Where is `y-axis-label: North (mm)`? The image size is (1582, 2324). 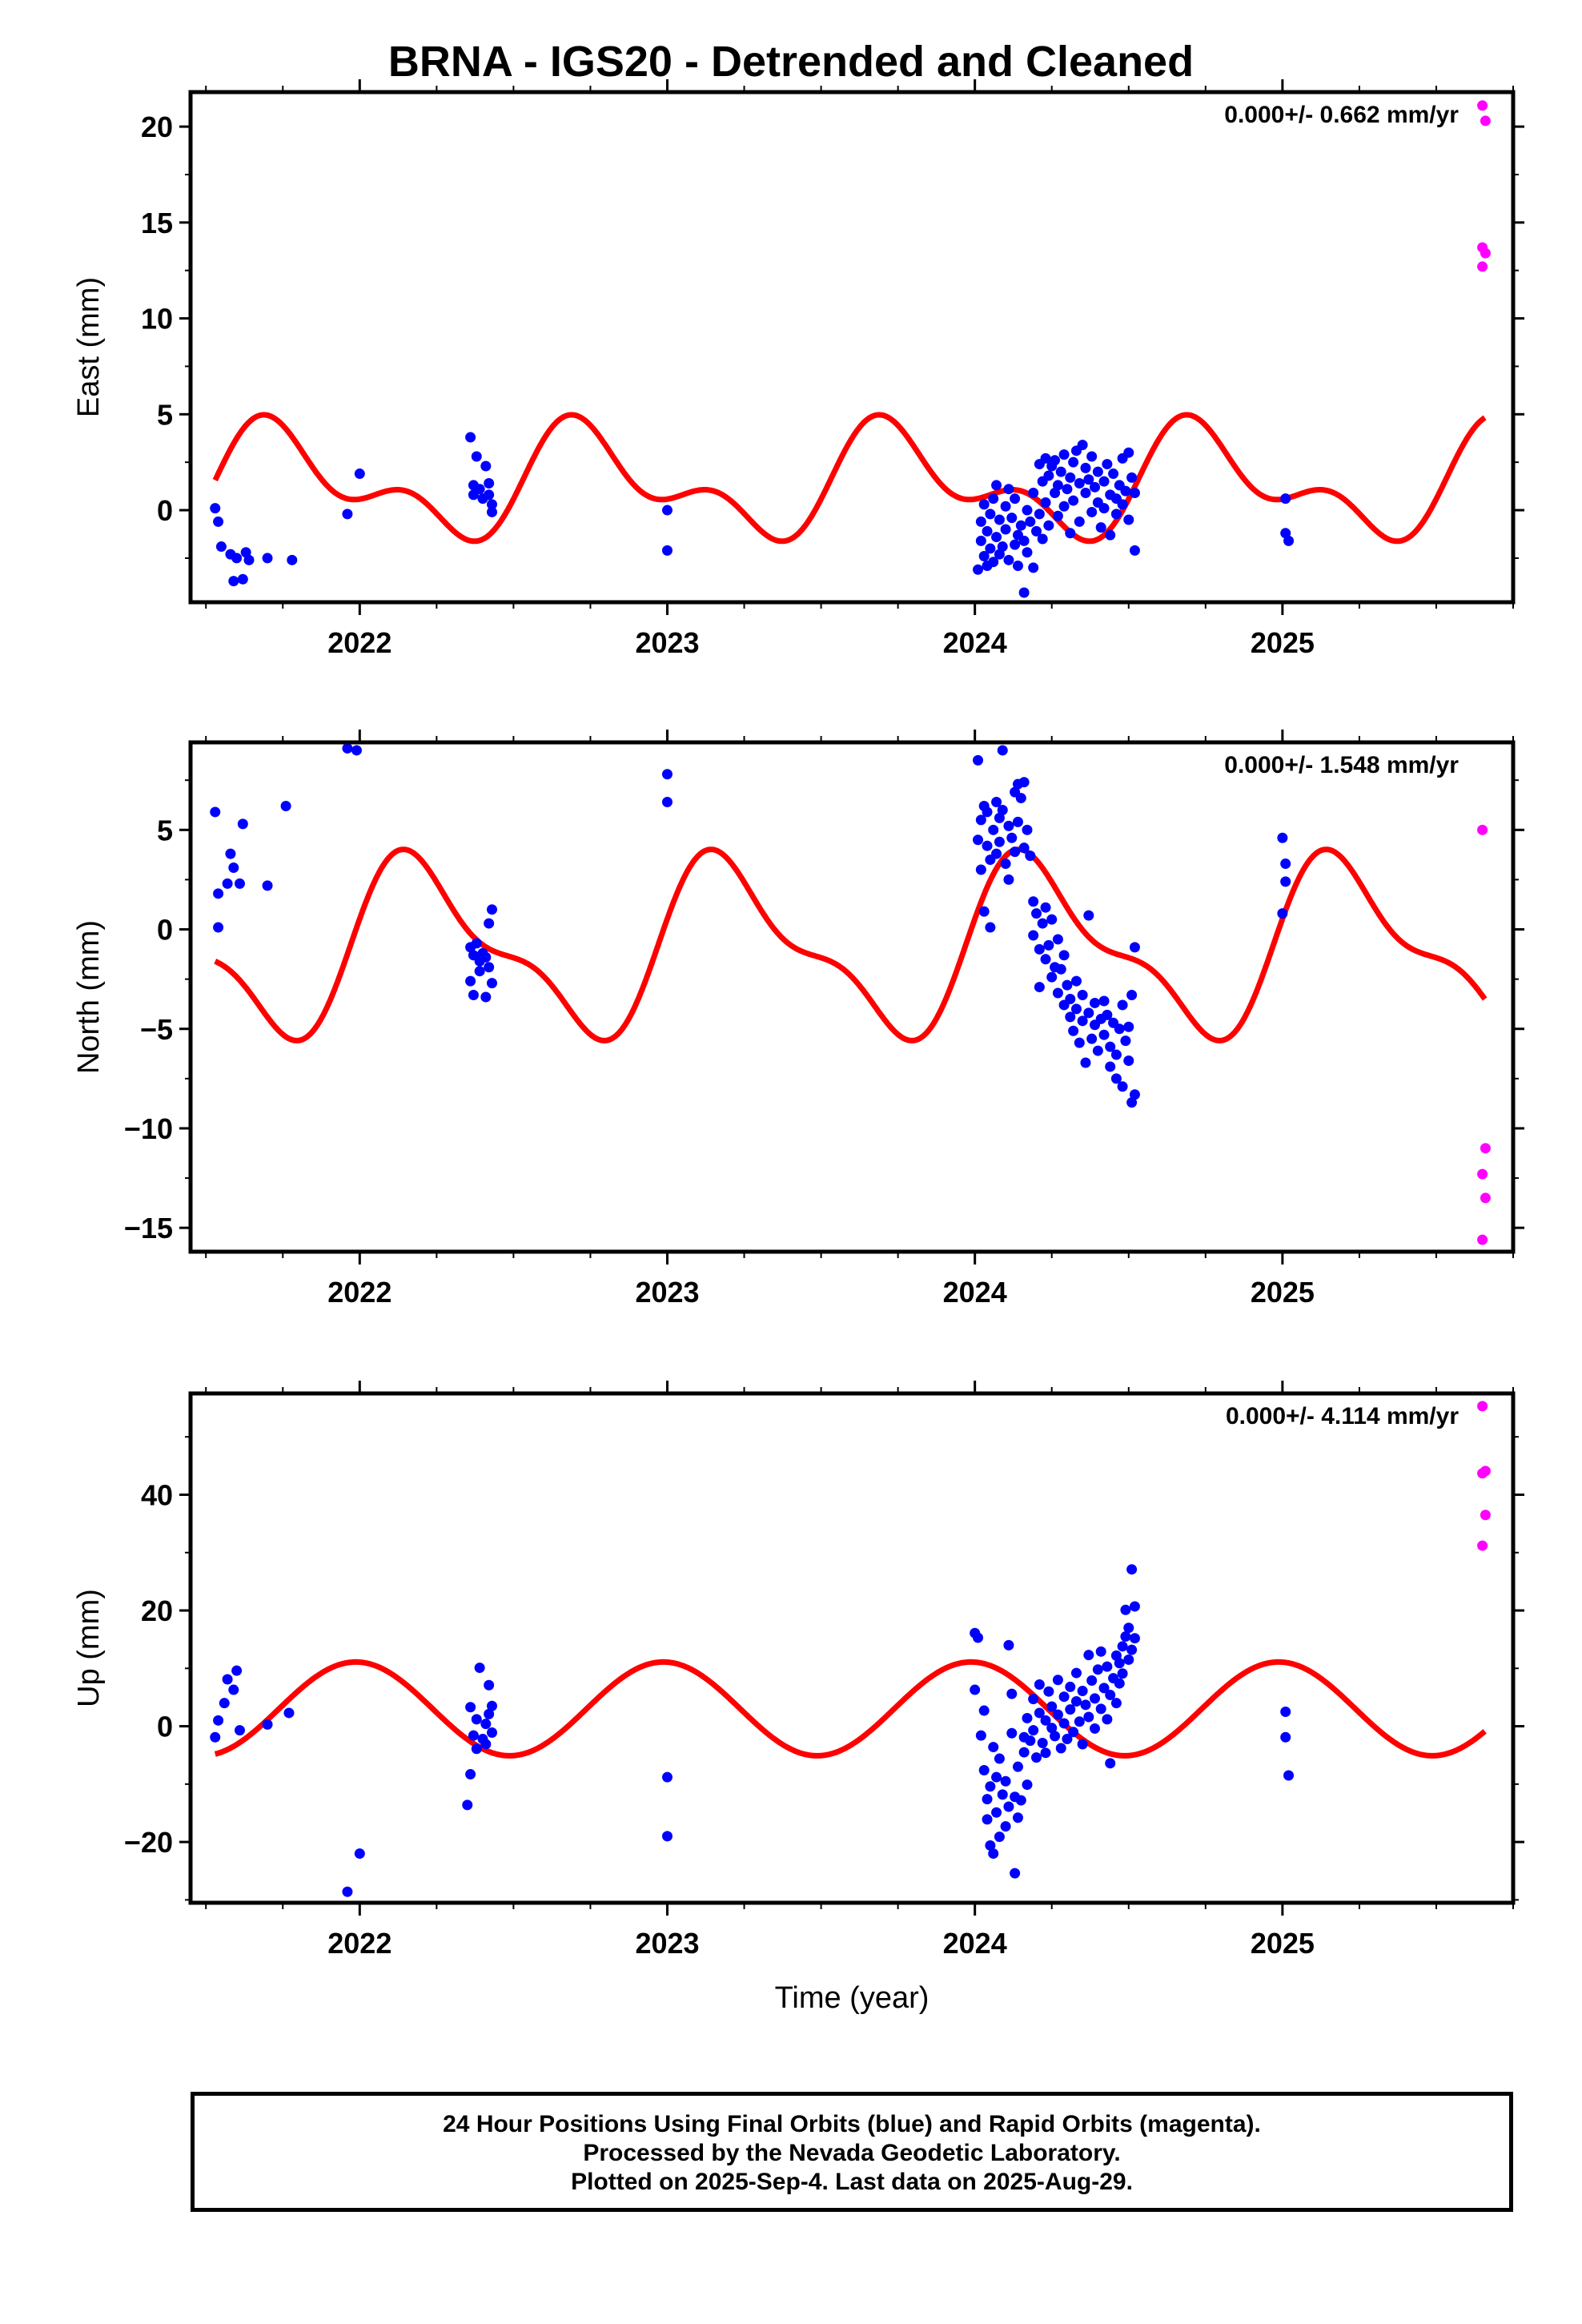
y-axis-label: North (mm) is located at coordinates (89, 997).